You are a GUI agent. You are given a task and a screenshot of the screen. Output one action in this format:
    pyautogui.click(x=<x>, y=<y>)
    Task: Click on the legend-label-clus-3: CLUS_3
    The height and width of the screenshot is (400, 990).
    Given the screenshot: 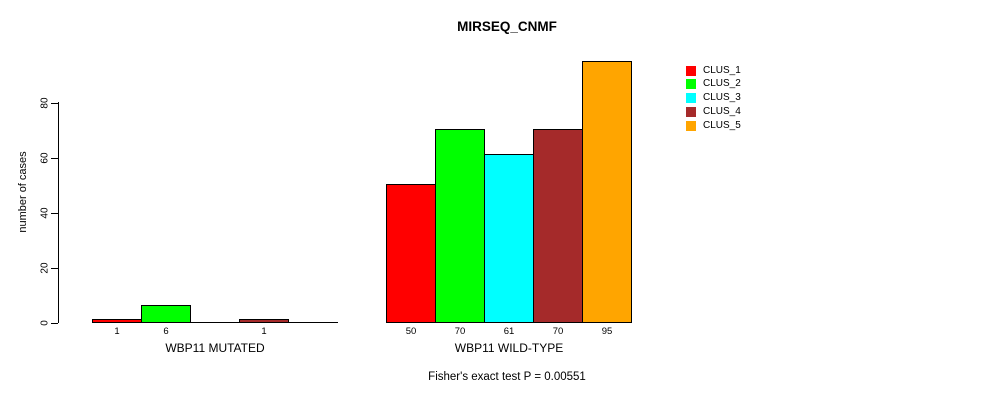 What is the action you would take?
    pyautogui.click(x=722, y=97)
    